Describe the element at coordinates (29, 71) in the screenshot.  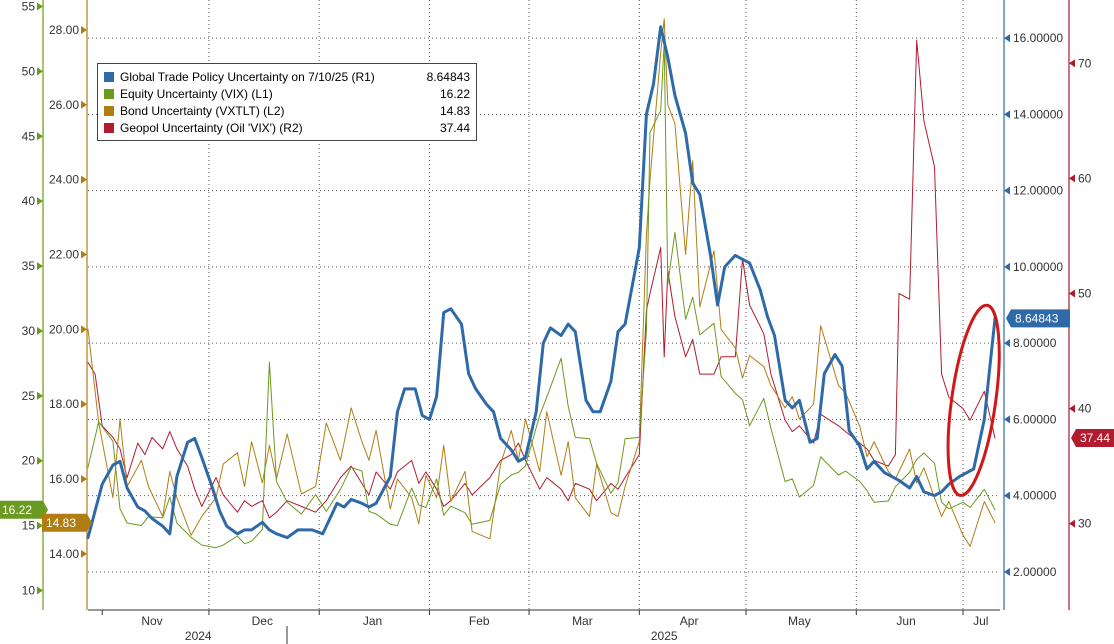
I see `l1-tick-label: 50` at that location.